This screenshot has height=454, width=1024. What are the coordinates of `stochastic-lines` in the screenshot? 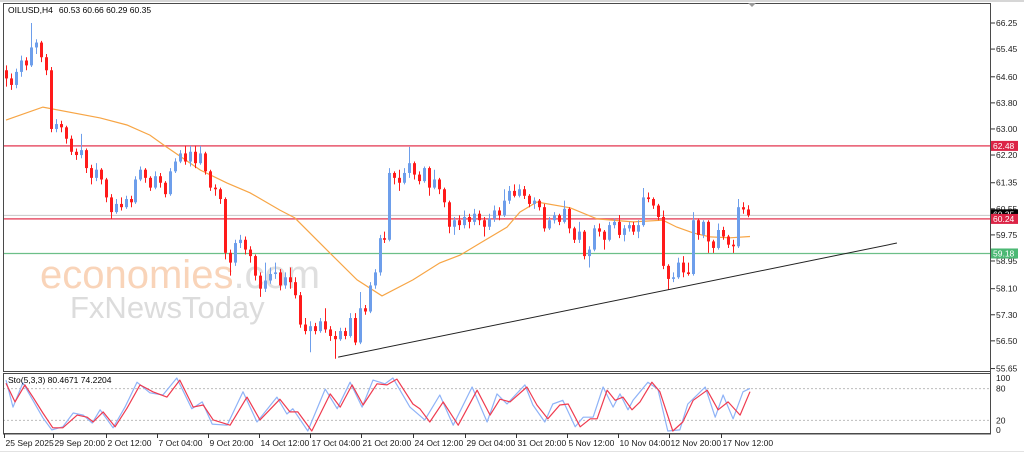 It's located at (497, 404).